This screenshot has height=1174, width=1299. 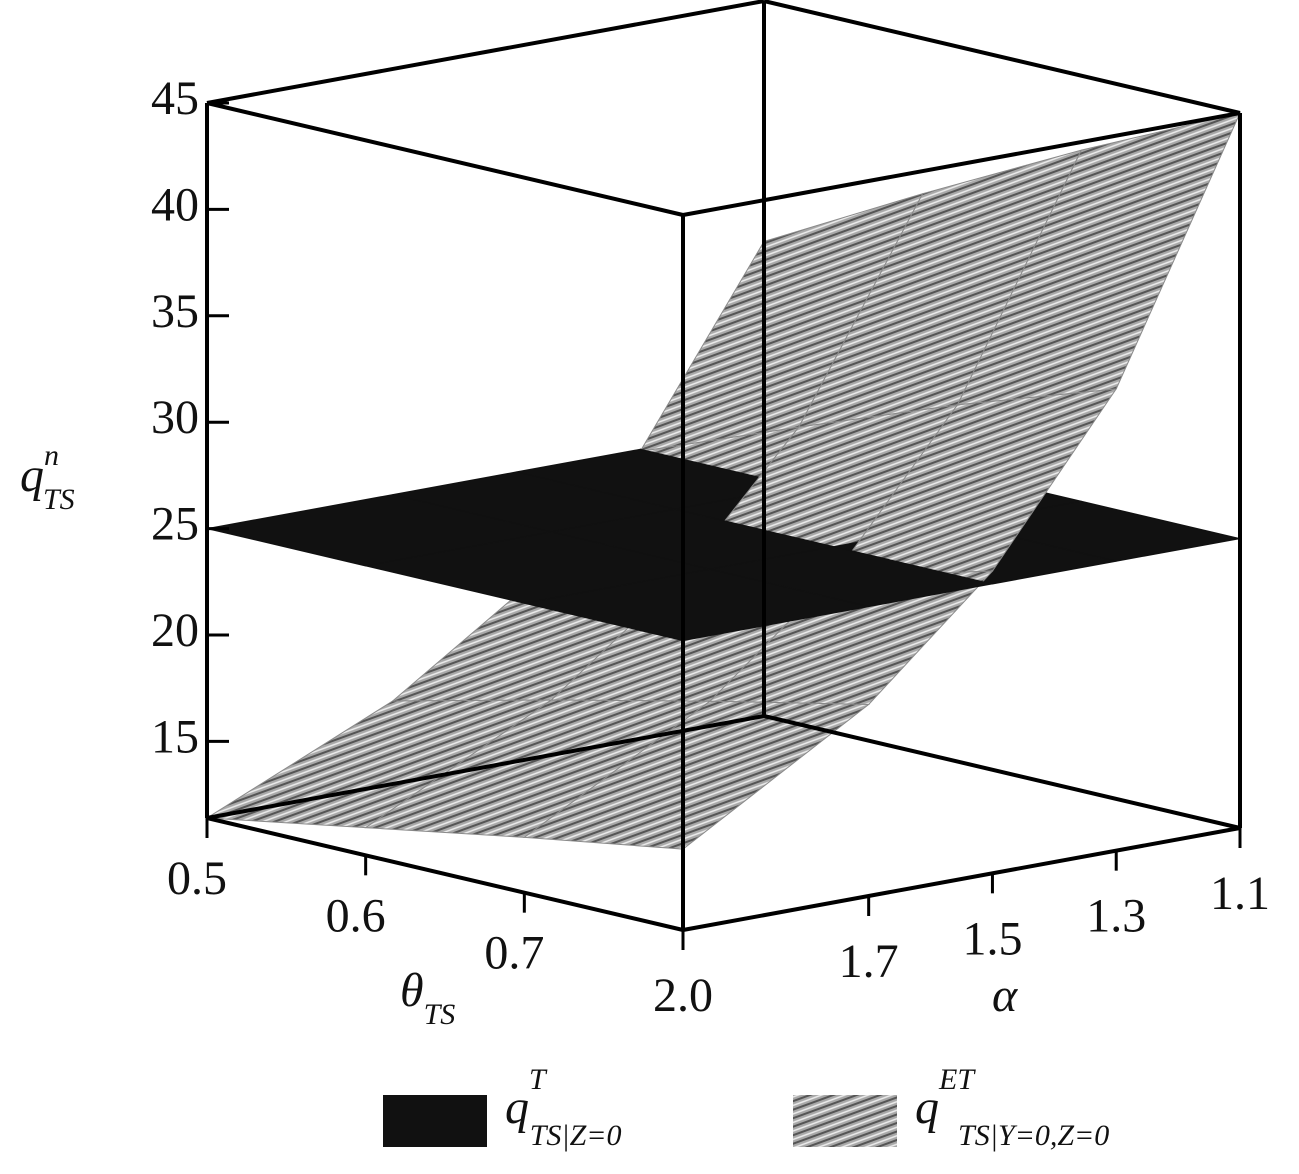 I want to click on x-label-sub: TS, so click(x=440, y=1014).